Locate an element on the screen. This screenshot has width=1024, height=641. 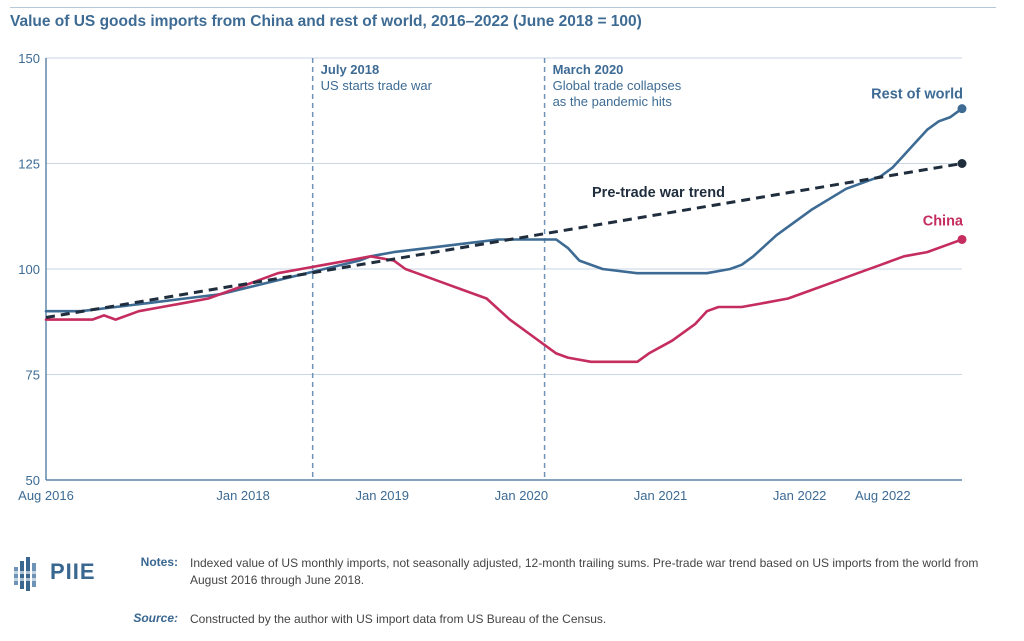
y-tick-label: 100 is located at coordinates (29, 269).